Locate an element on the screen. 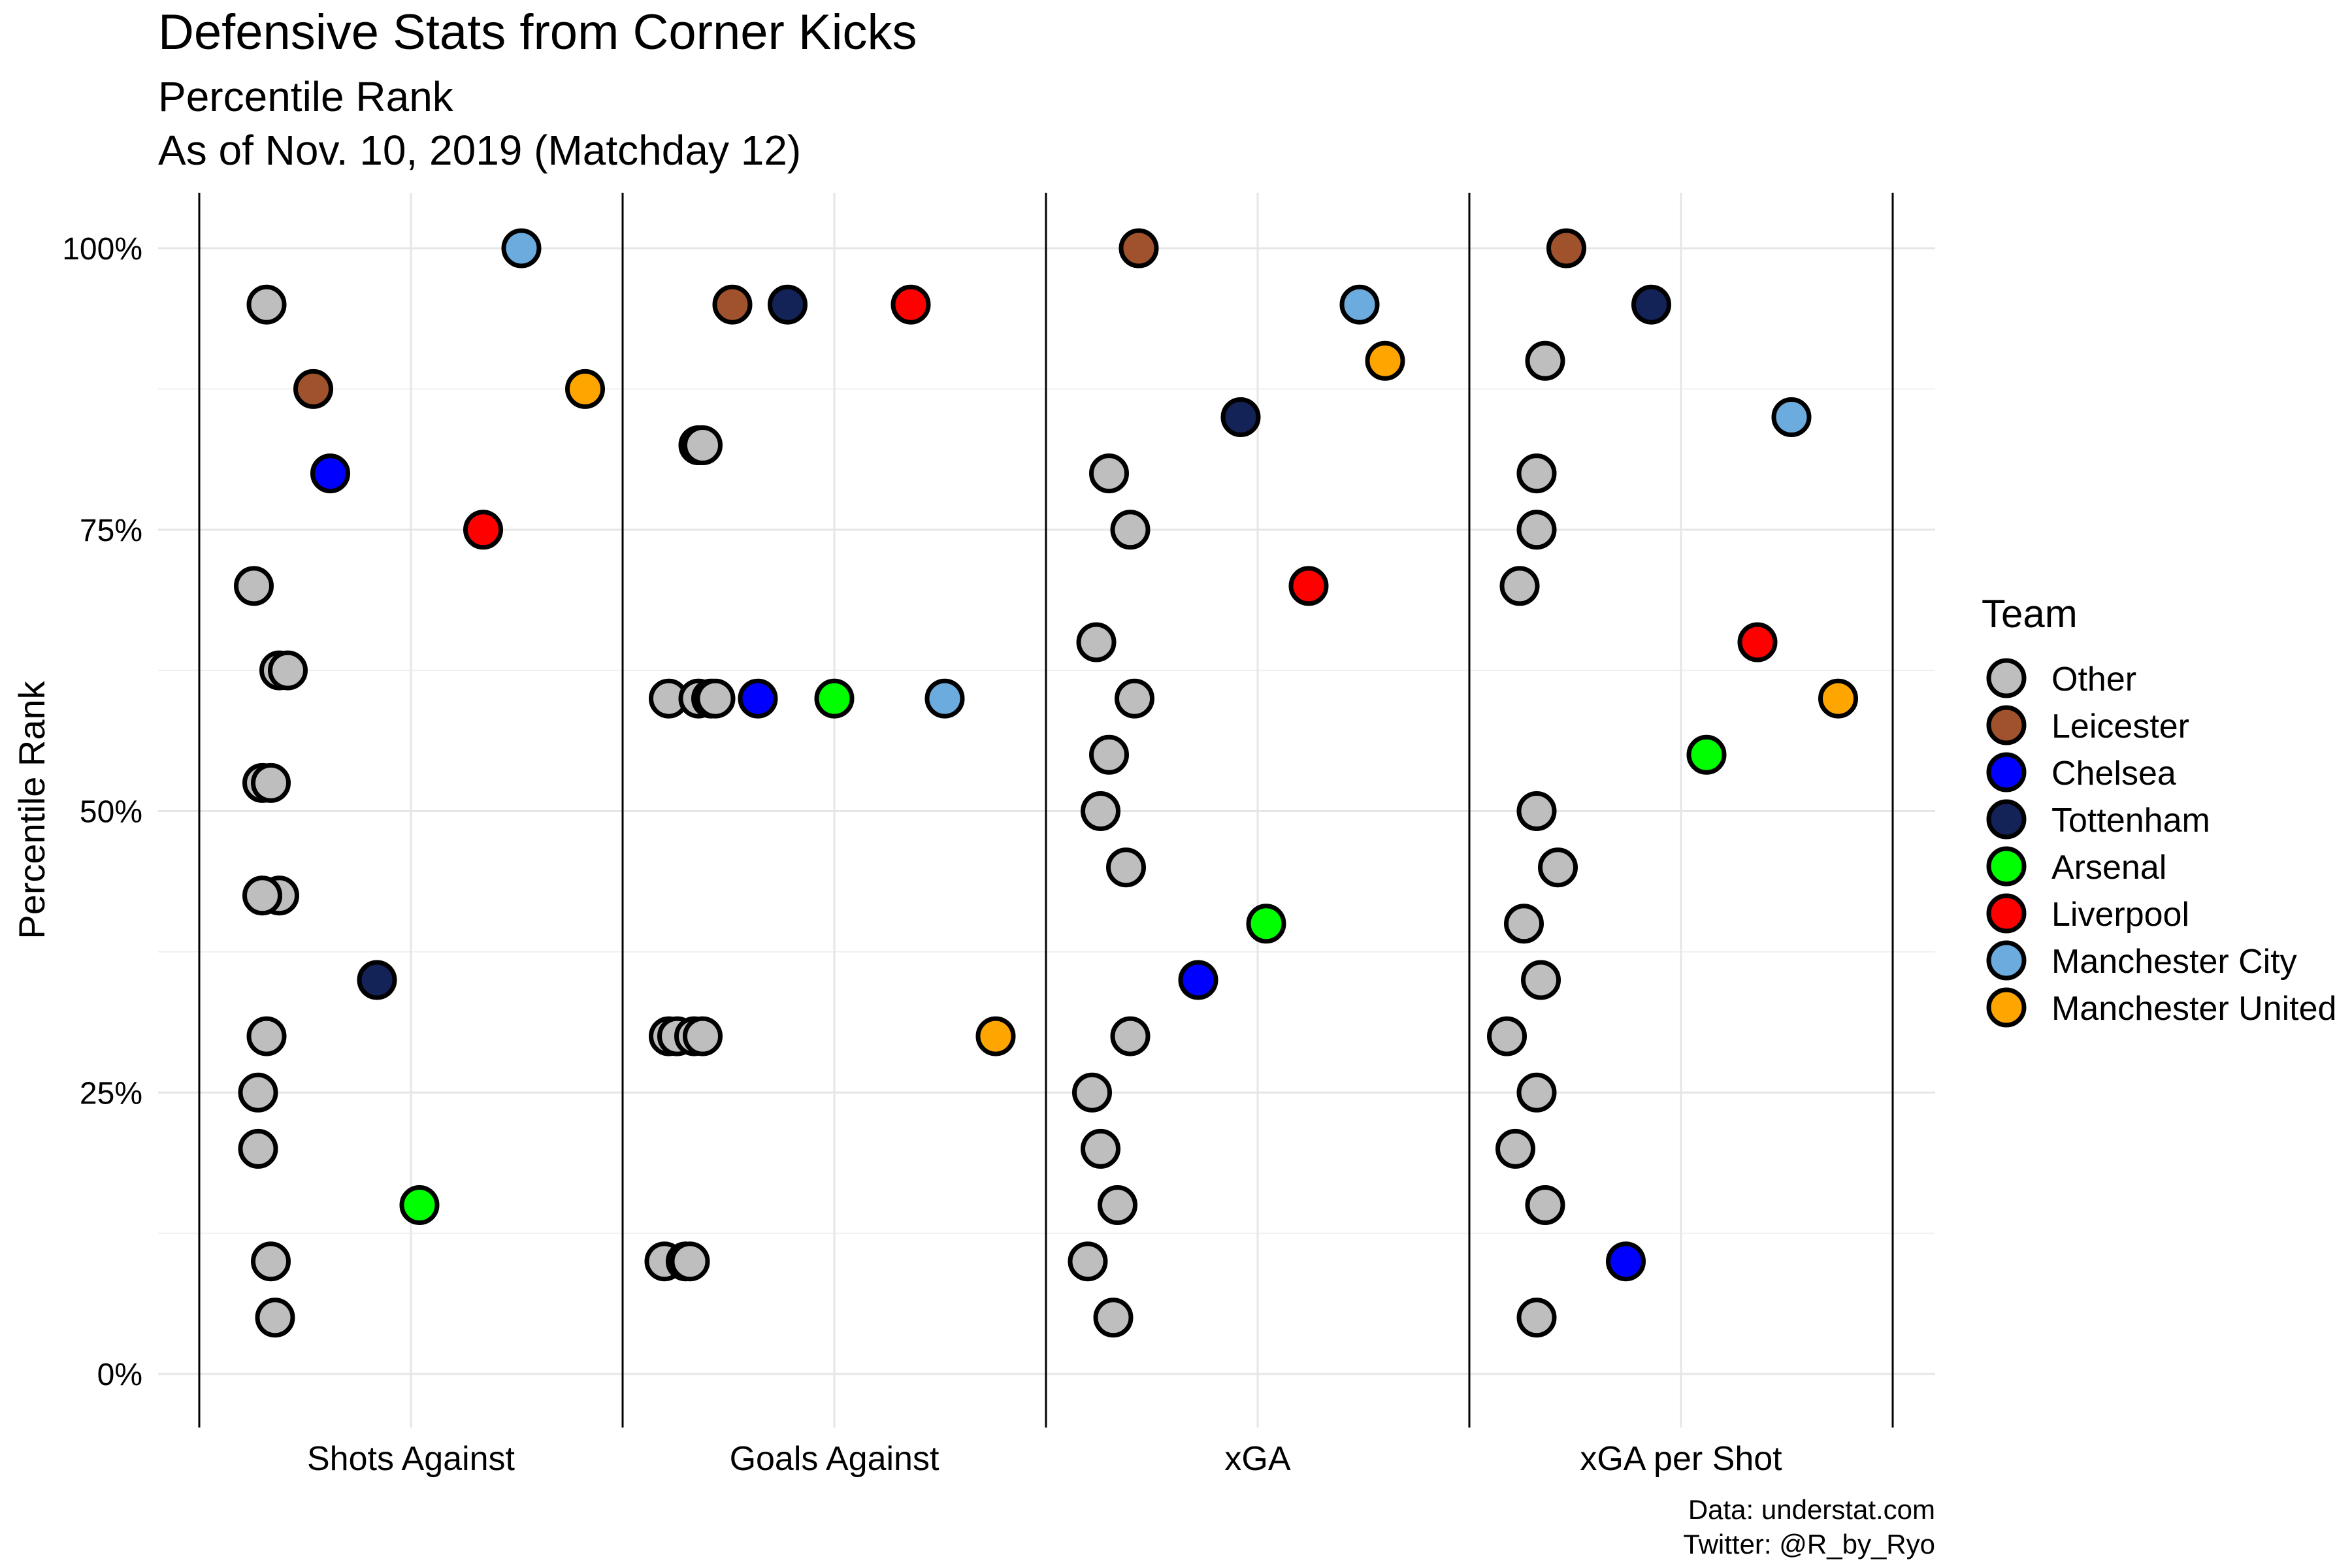 This screenshot has width=2352, height=1568. chart-subtitle-2: As of Nov. 10, 2019 (Matchday 12) is located at coordinates (479, 150).